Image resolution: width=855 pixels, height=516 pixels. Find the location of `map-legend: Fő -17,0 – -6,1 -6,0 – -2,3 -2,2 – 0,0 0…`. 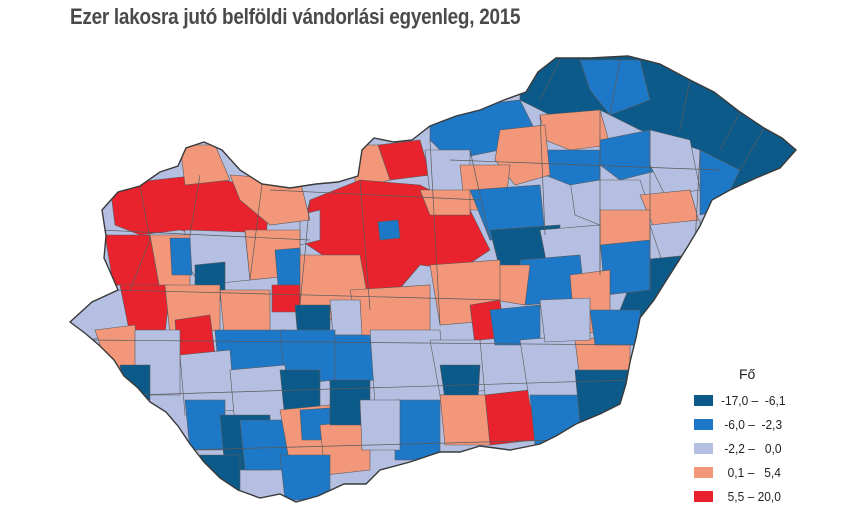

map-legend: Fő -17,0 – -6,1 -6,0 – -2,3 -2,2 – 0,0 0… is located at coordinates (769, 437).